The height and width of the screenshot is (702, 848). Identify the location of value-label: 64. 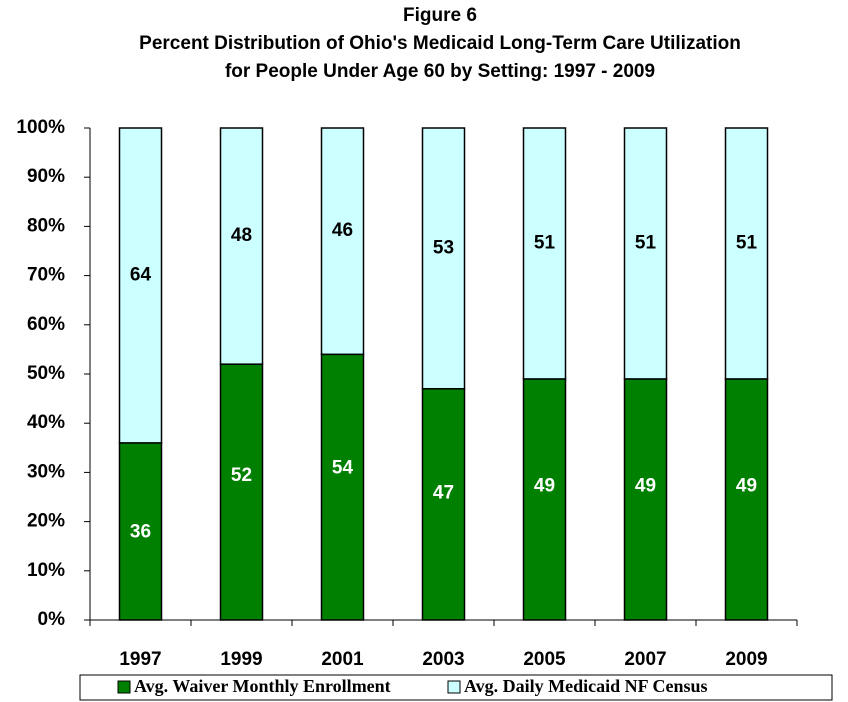
(141, 274).